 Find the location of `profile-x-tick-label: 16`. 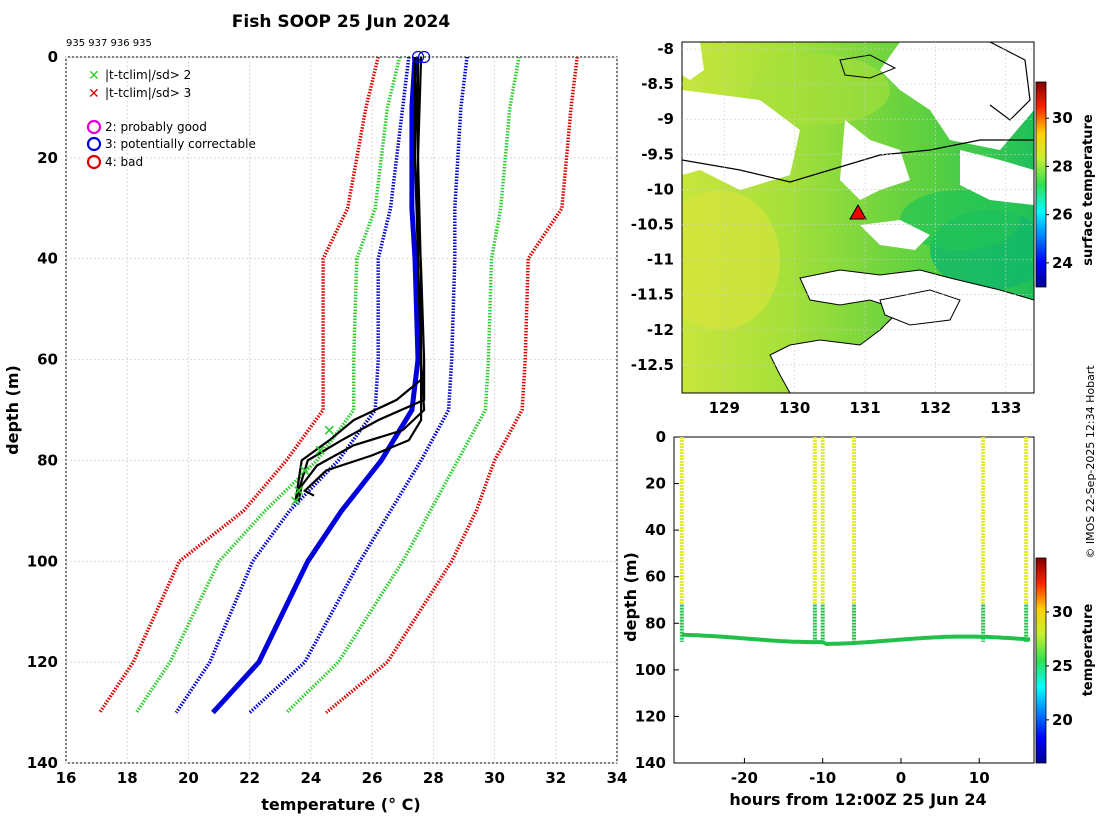

profile-x-tick-label: 16 is located at coordinates (66, 778).